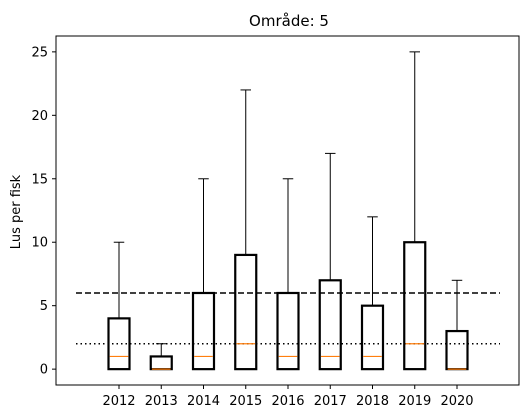 This screenshot has width=520, height=407. Describe the element at coordinates (288, 274) in the screenshot. I see `box-2016` at that location.